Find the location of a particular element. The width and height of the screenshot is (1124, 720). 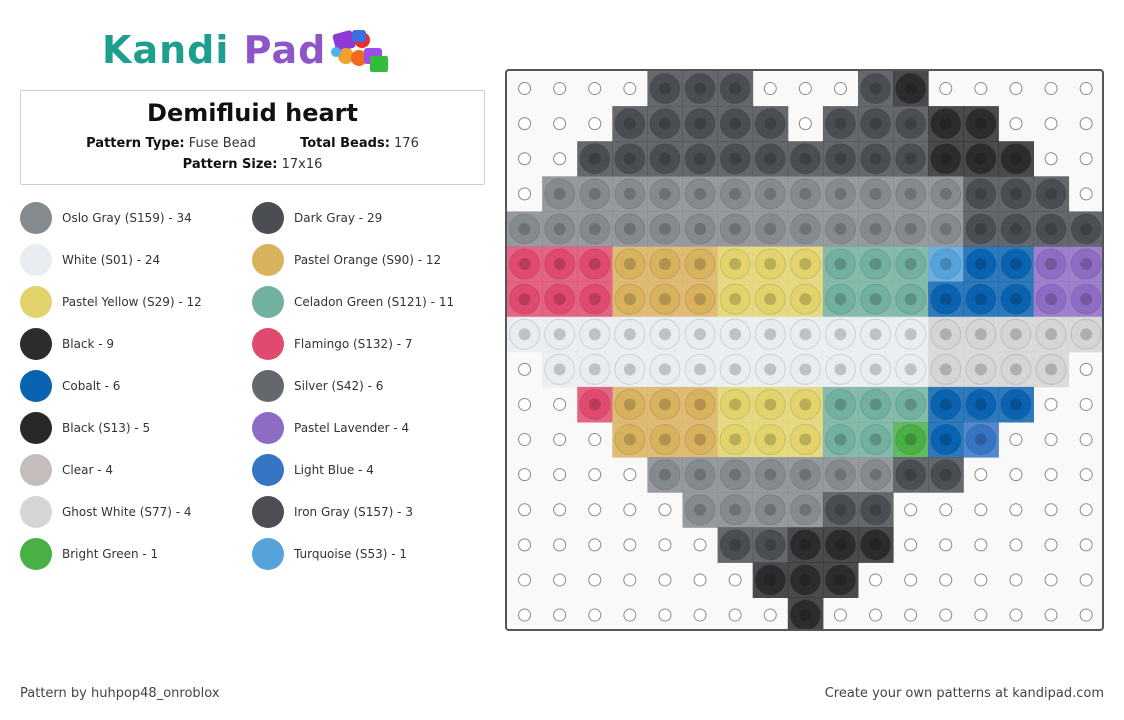

pattern-type-label: Pattern Type: is located at coordinates (135, 143).